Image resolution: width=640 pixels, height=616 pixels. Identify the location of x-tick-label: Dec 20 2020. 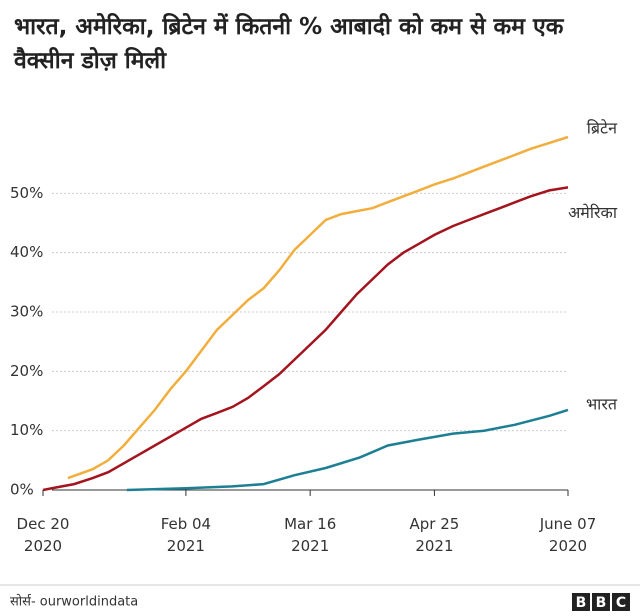
(43, 535).